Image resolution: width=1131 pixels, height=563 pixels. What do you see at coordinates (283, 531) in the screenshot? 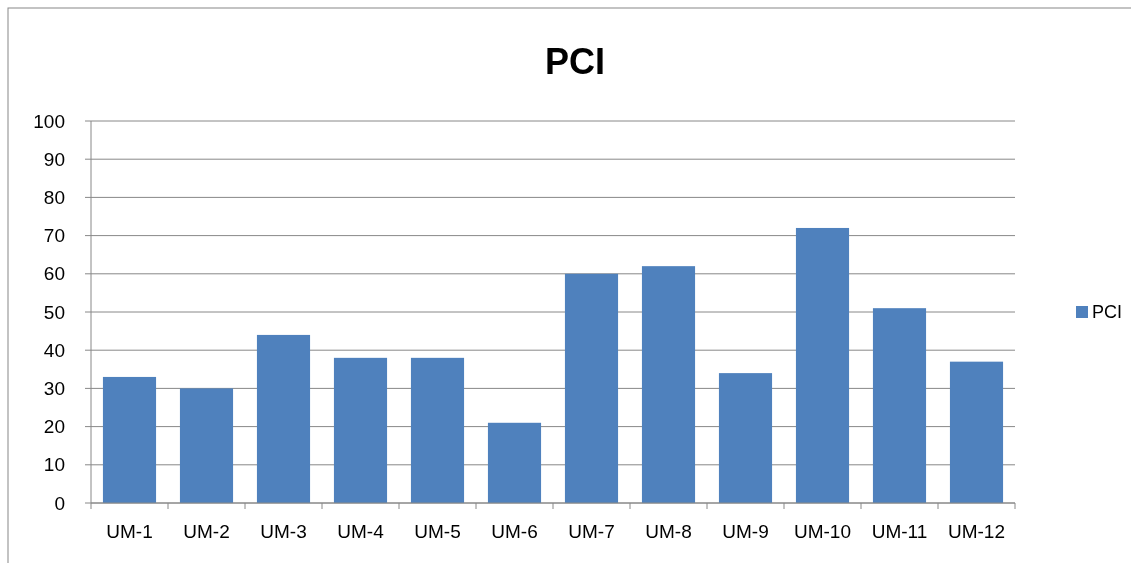
I see `x-tick-label: UM-3` at bounding box center [283, 531].